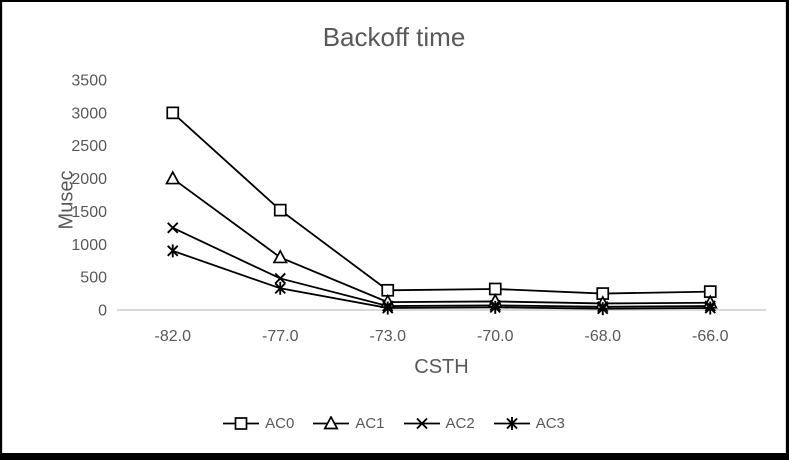 This screenshot has width=789, height=460. I want to click on series-line-AC2, so click(441, 267).